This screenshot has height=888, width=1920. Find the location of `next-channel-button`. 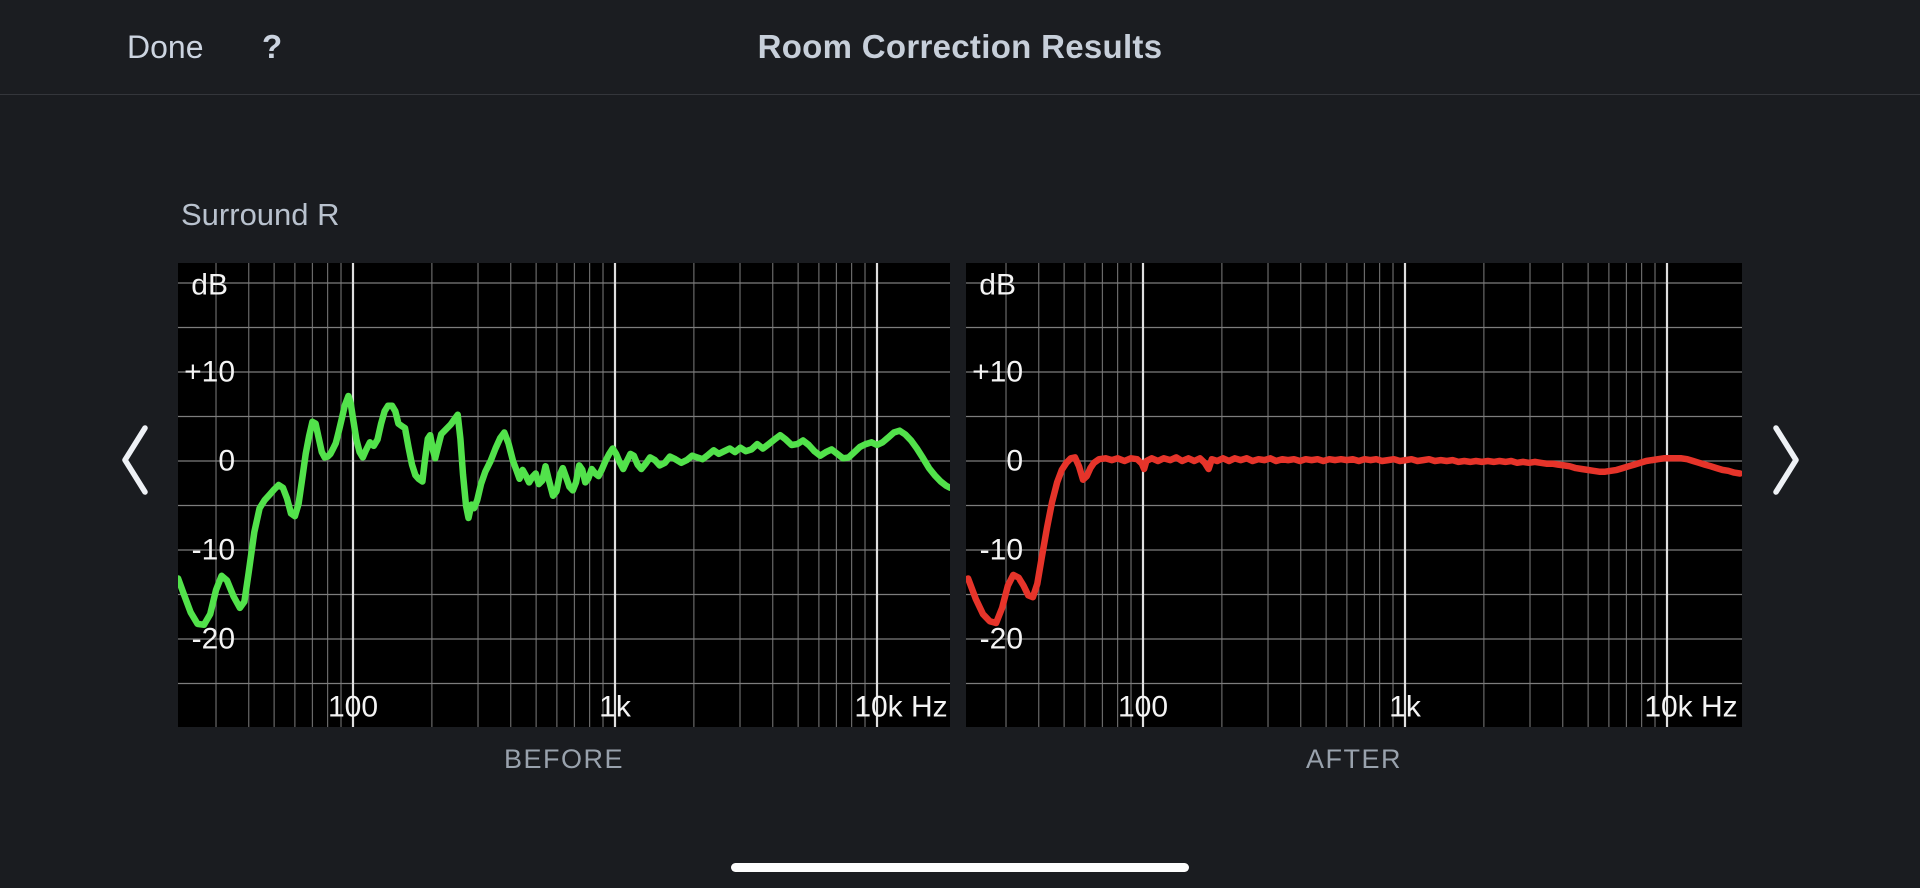

next-channel-button is located at coordinates (1787, 460).